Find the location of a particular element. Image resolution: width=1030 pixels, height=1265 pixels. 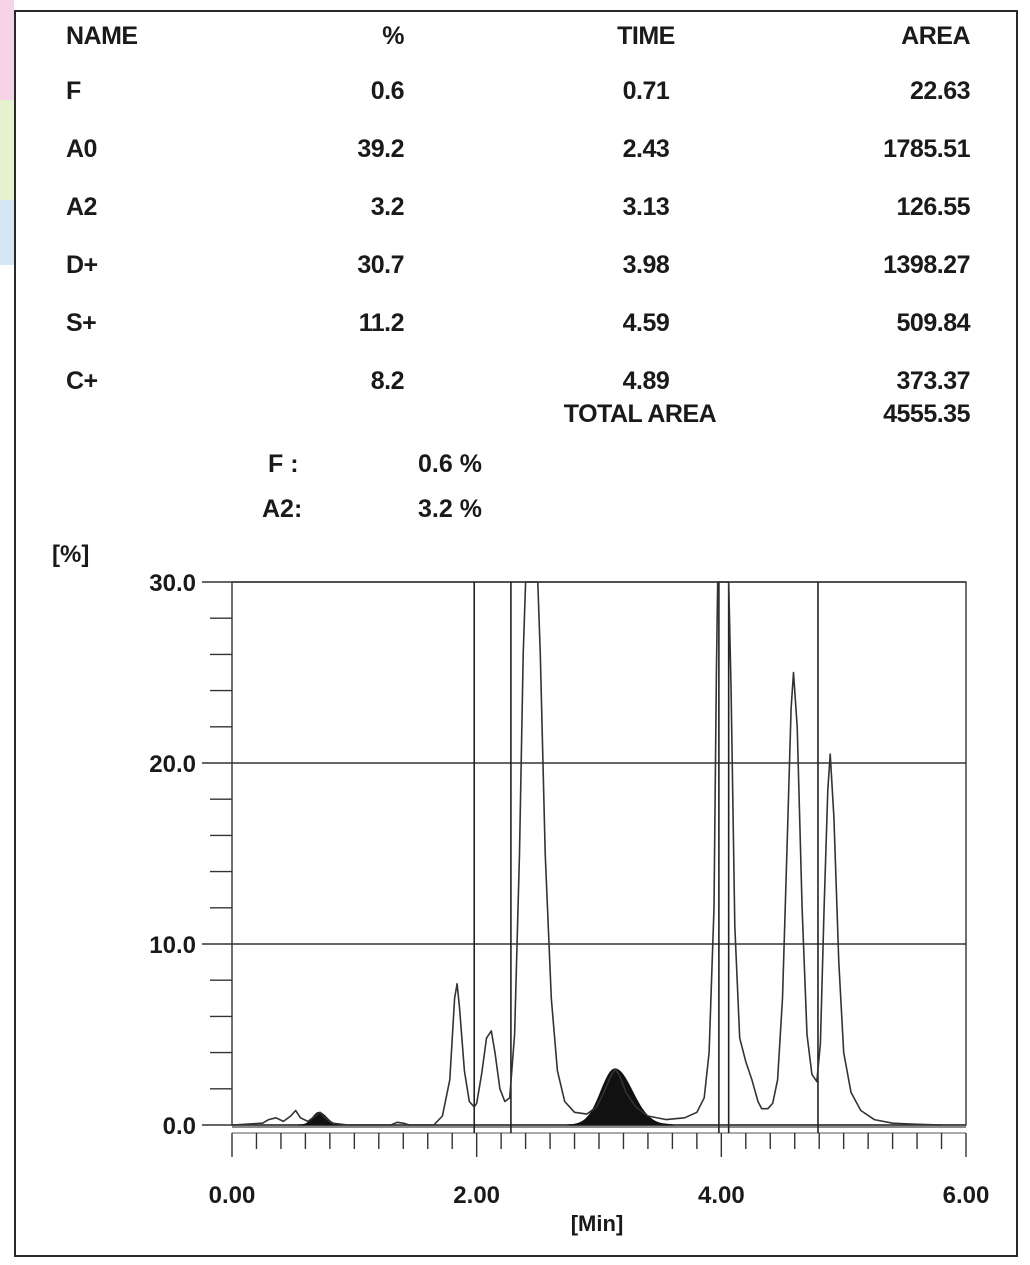

row-time: 3.13 is located at coordinates (646, 207).